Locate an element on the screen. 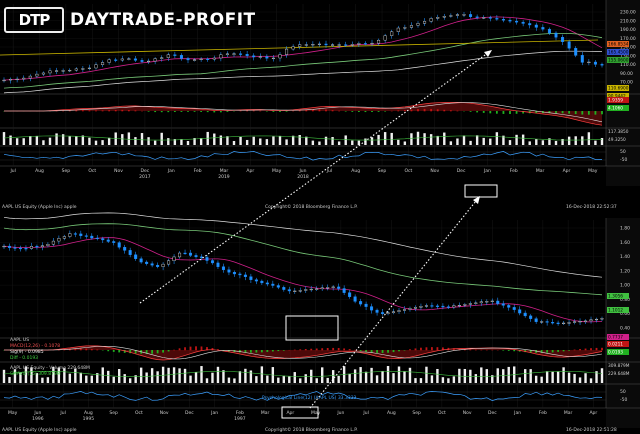 The width and height of the screenshot is (640, 434). bottom-price-tag: 0.7737 is located at coordinates (615, 338).